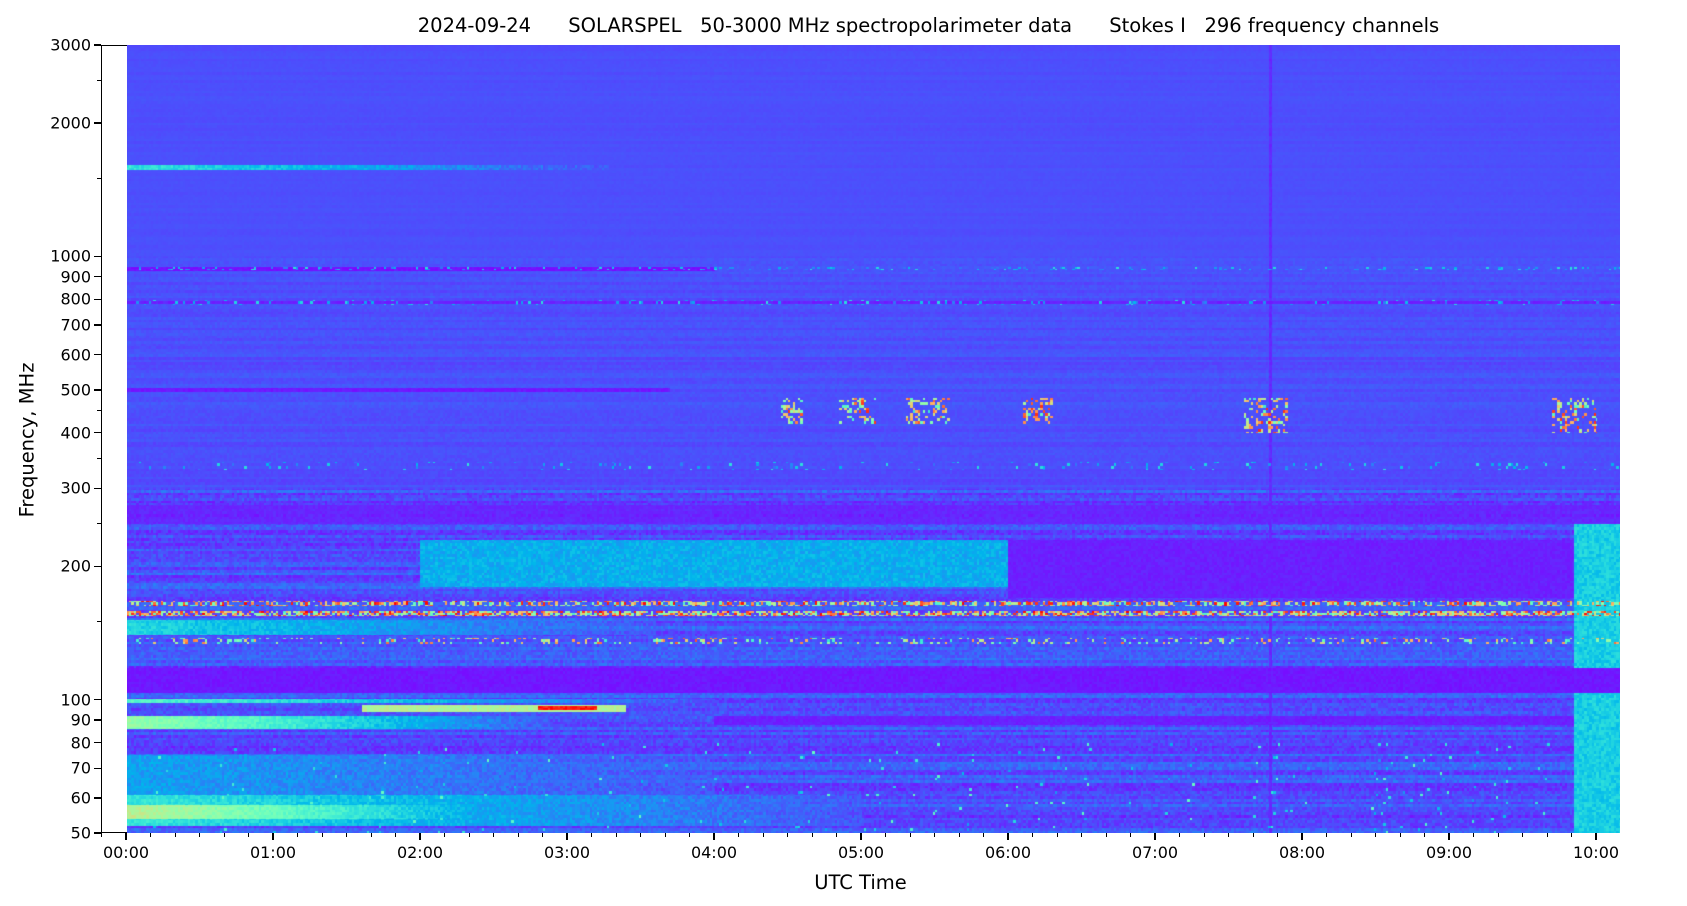  Describe the element at coordinates (1449, 852) in the screenshot. I see `x-tick-label: 09:00` at that location.